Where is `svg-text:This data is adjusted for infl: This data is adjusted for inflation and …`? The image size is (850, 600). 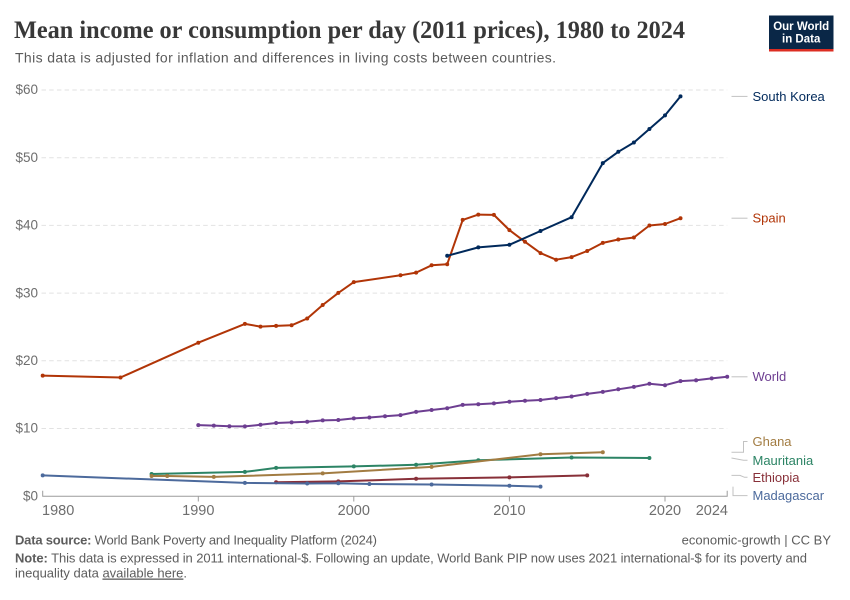 svg-text:This data is adjusted for infl: This data is adjusted for inflation and … is located at coordinates (285, 58).